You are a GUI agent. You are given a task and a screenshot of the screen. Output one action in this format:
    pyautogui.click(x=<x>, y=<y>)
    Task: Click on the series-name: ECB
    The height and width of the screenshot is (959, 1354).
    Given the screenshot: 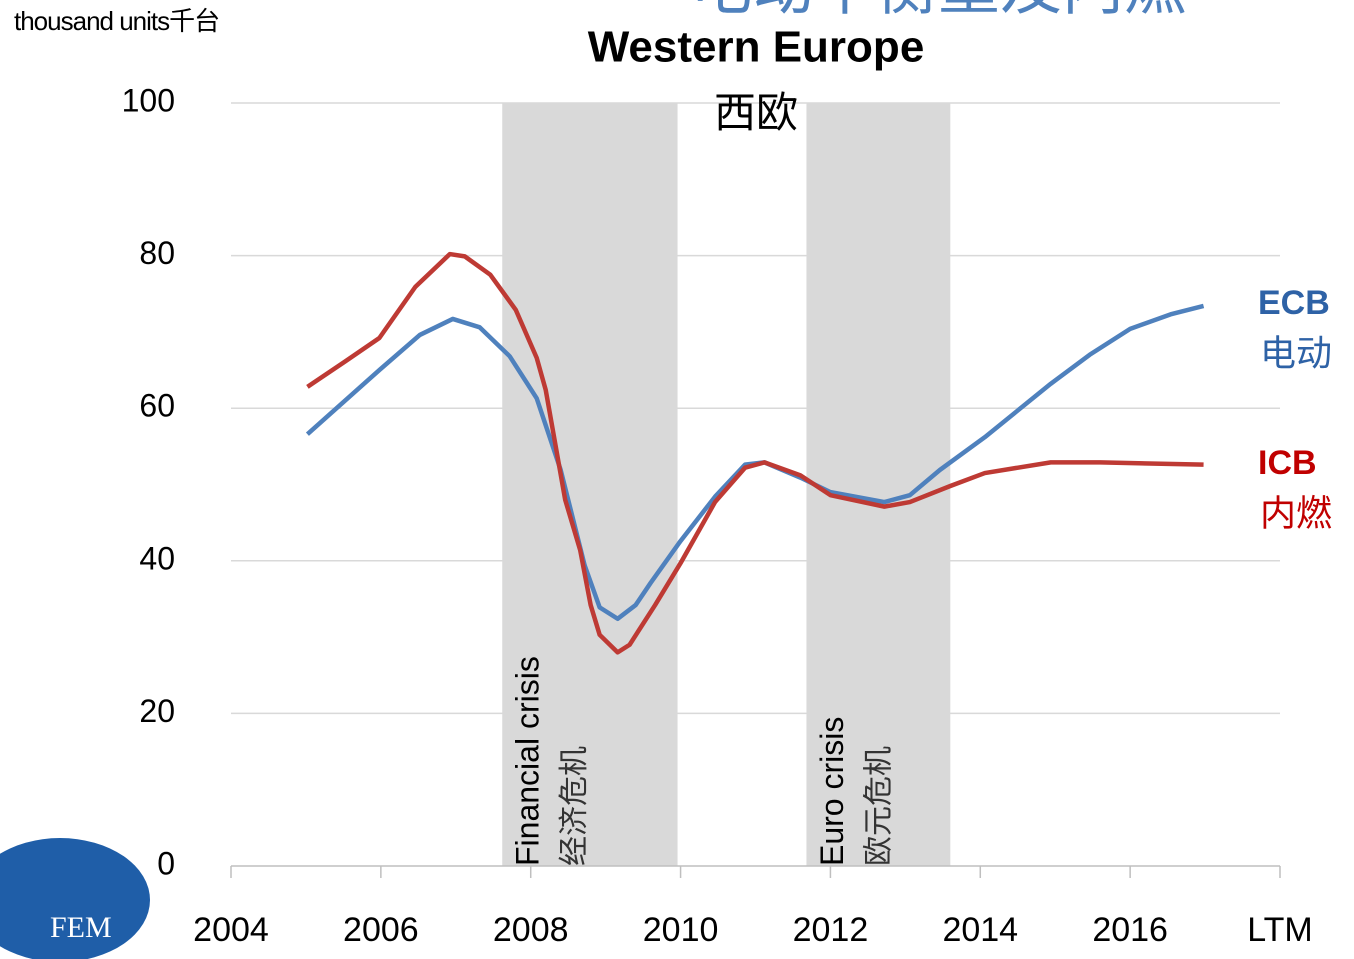 What is the action you would take?
    pyautogui.click(x=1294, y=303)
    